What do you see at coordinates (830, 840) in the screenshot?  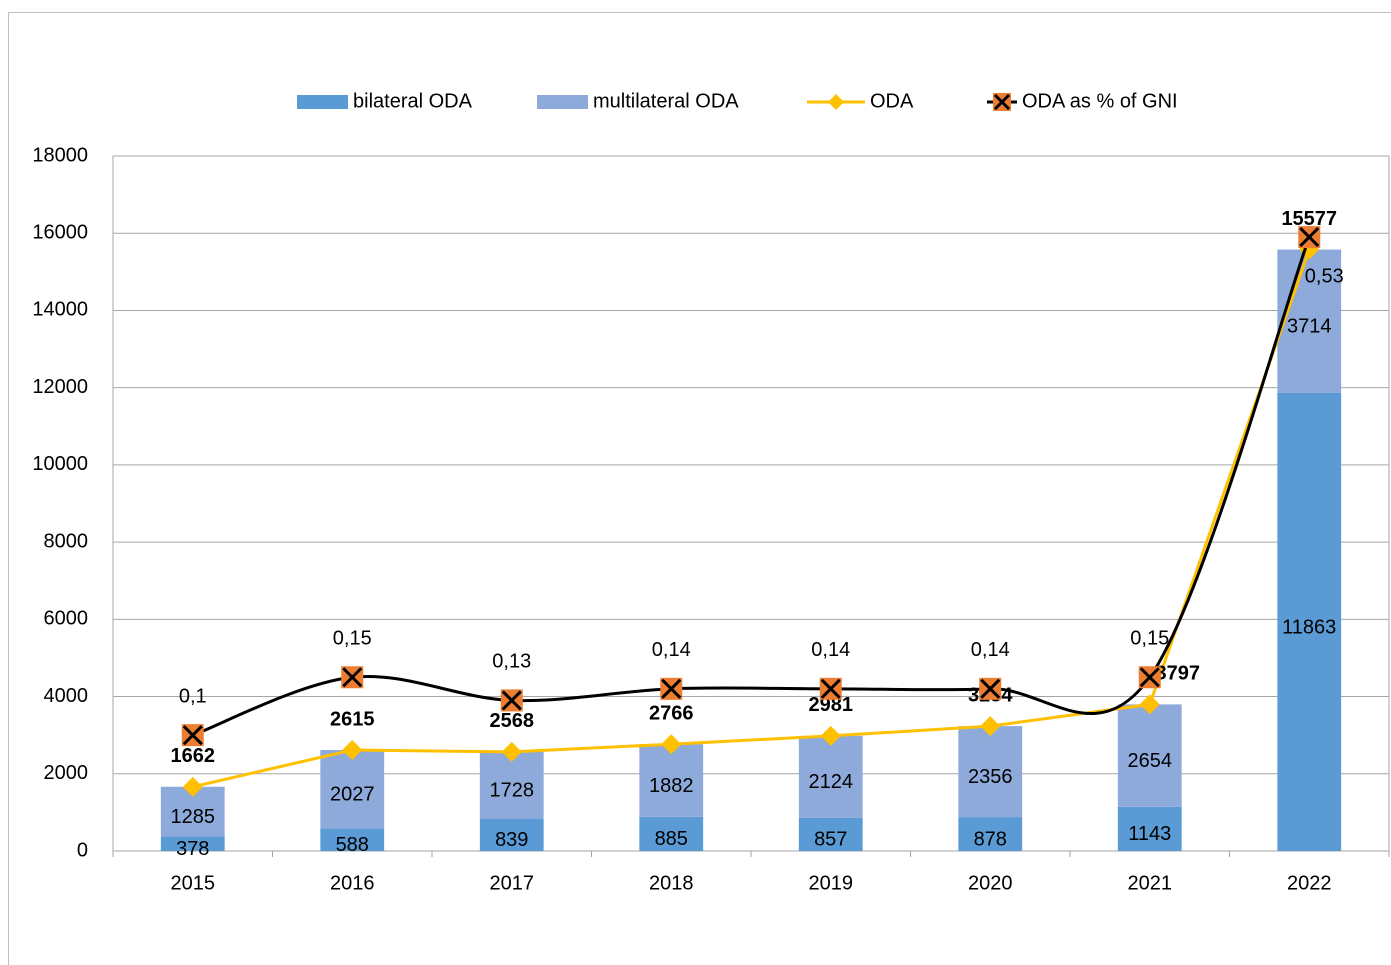 I see `bar-value-label: 857` at bounding box center [830, 840].